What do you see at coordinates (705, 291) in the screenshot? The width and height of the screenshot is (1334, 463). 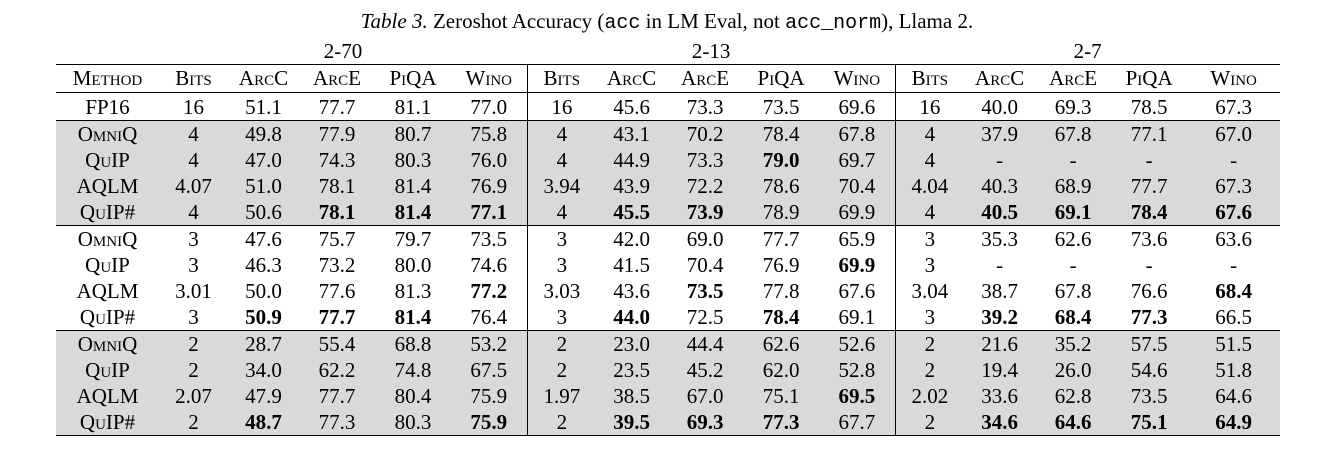 I see `value-cell: 73.5` at bounding box center [705, 291].